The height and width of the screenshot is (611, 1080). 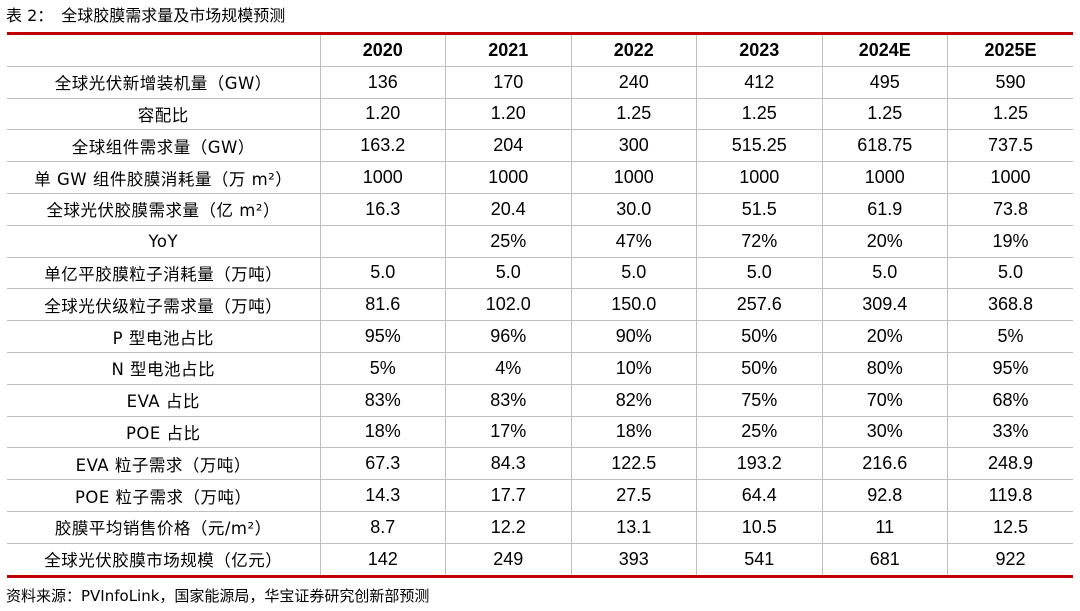 I want to click on table-cell: 25%, so click(x=759, y=432).